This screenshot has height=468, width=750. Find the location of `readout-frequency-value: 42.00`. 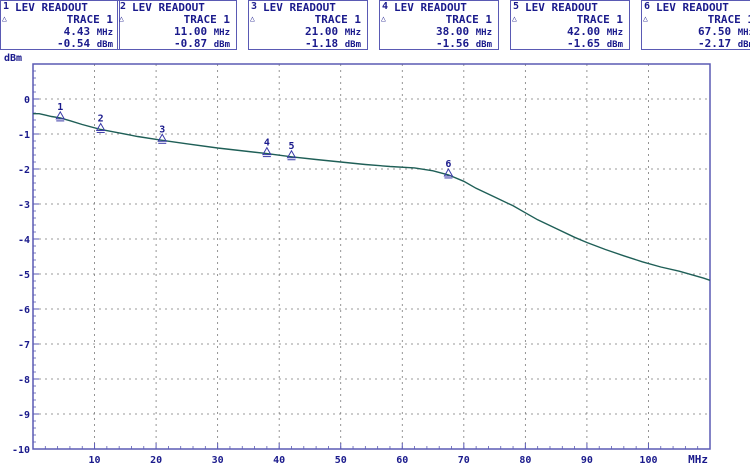

readout-frequency-value: 42.00 is located at coordinates (583, 31).